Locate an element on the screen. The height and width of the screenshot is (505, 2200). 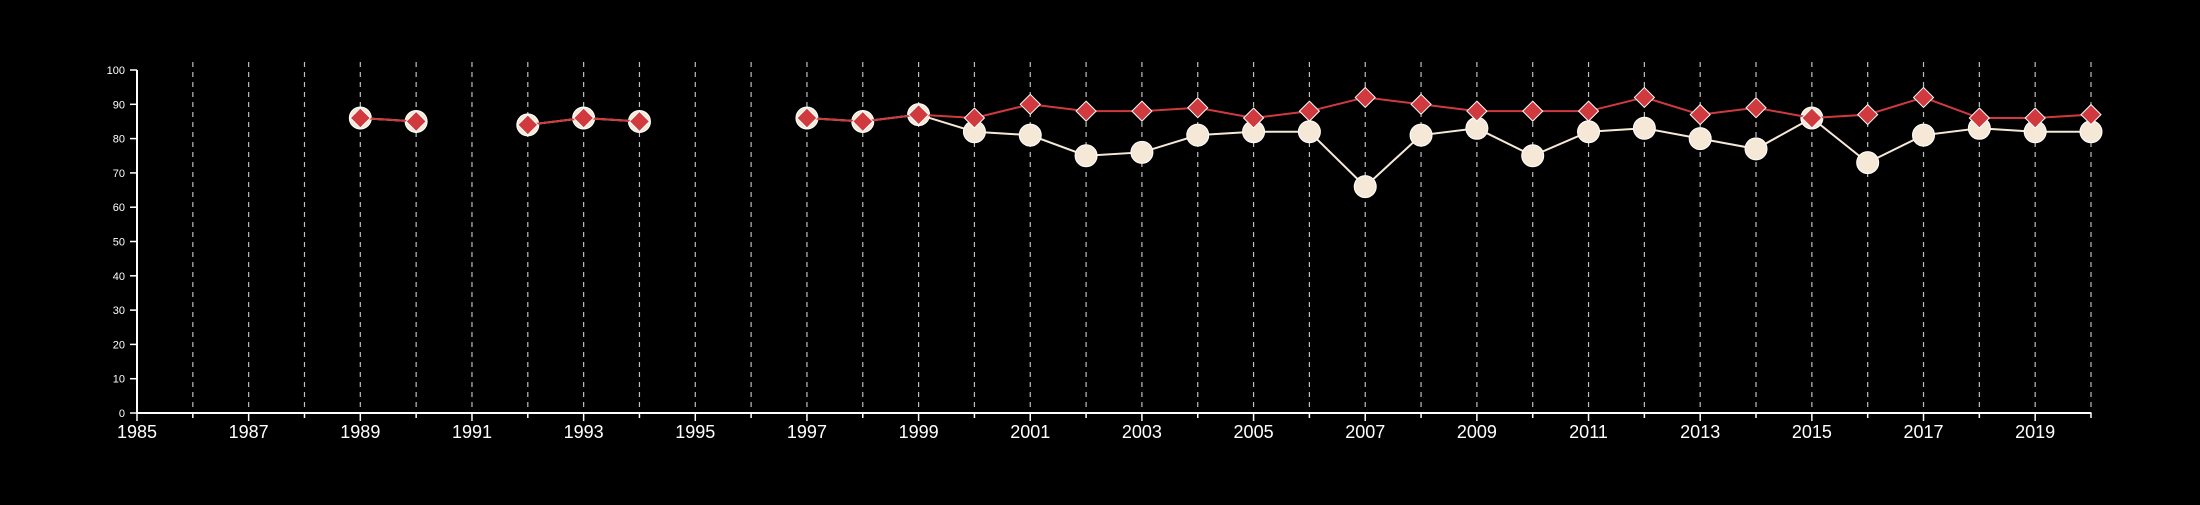
series-1-point-2019 is located at coordinates (2035, 118).